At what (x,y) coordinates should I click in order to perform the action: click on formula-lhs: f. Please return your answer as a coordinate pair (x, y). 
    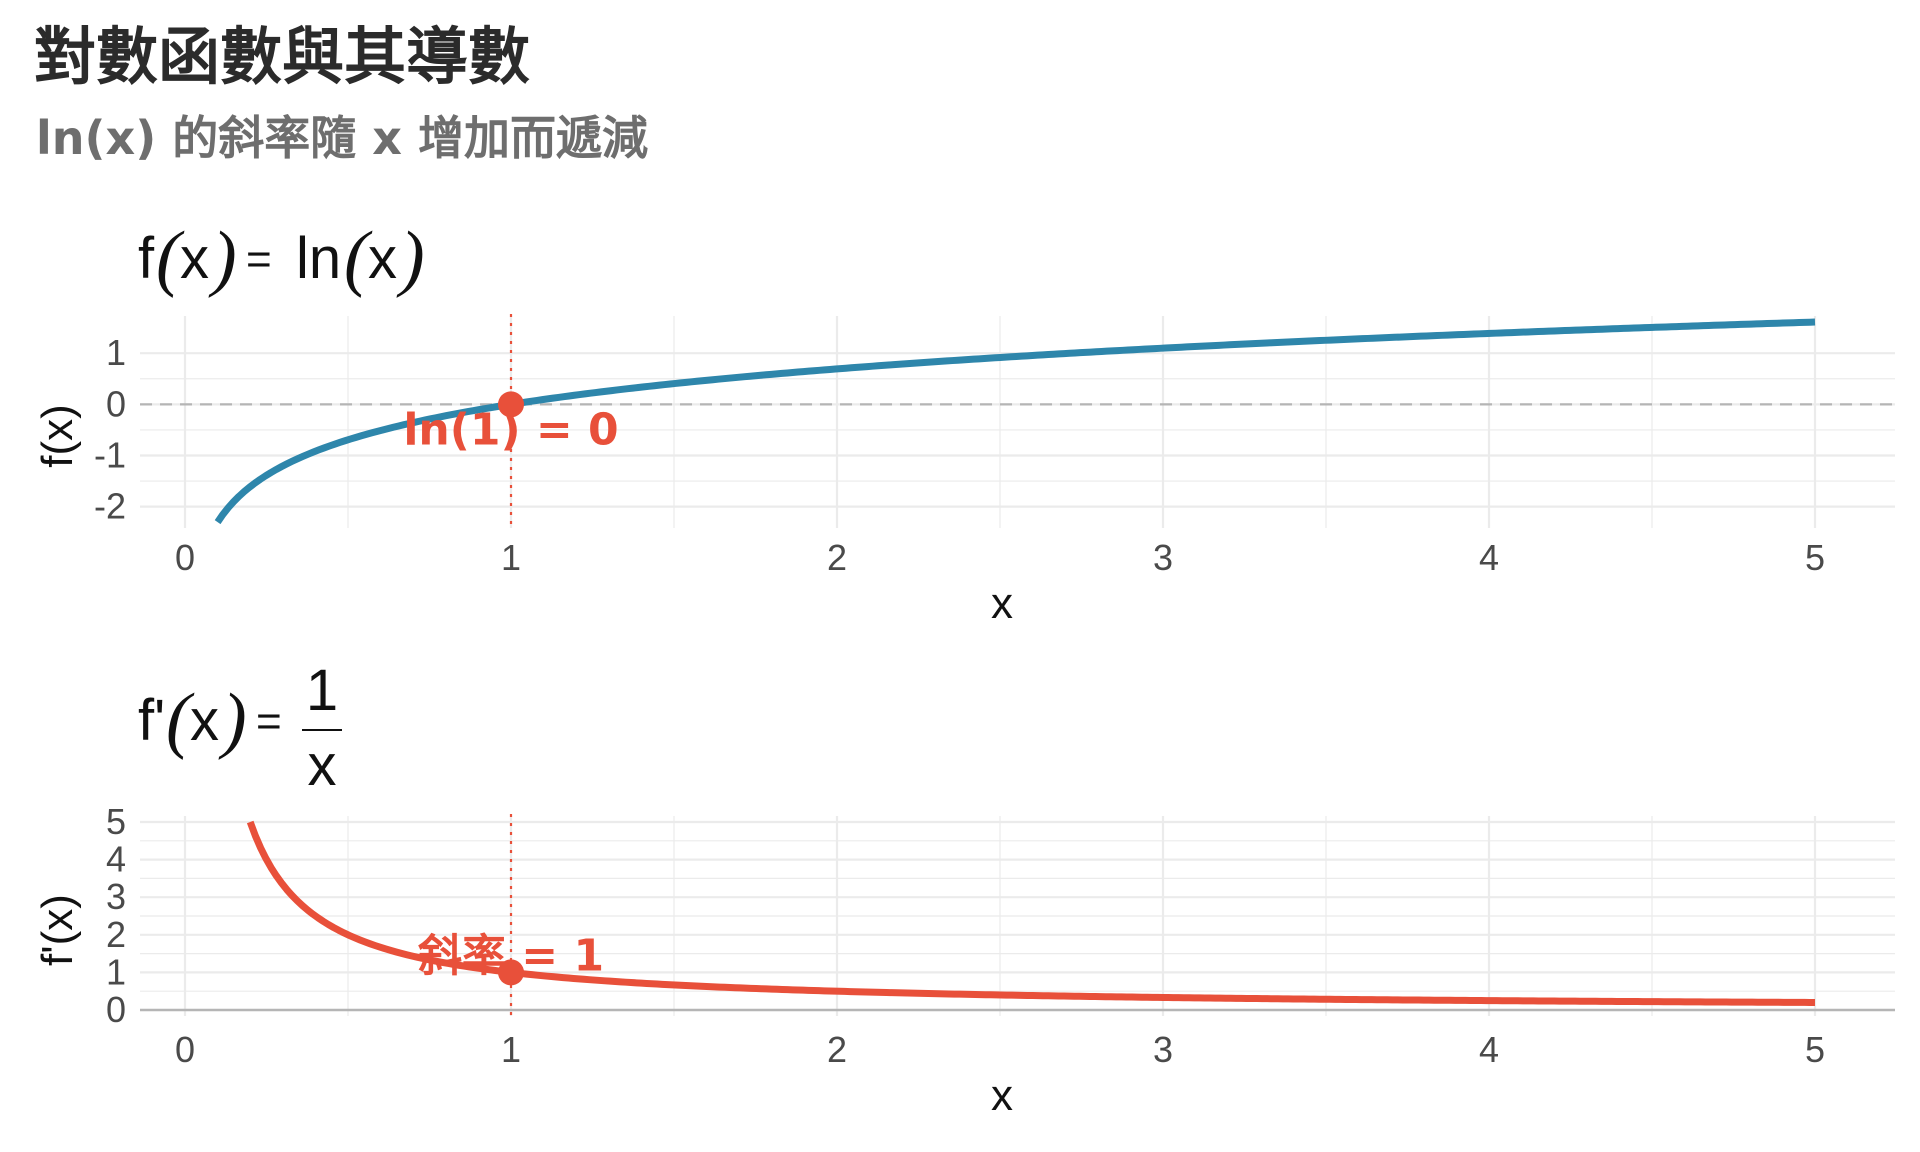
    Looking at the image, I should click on (146, 258).